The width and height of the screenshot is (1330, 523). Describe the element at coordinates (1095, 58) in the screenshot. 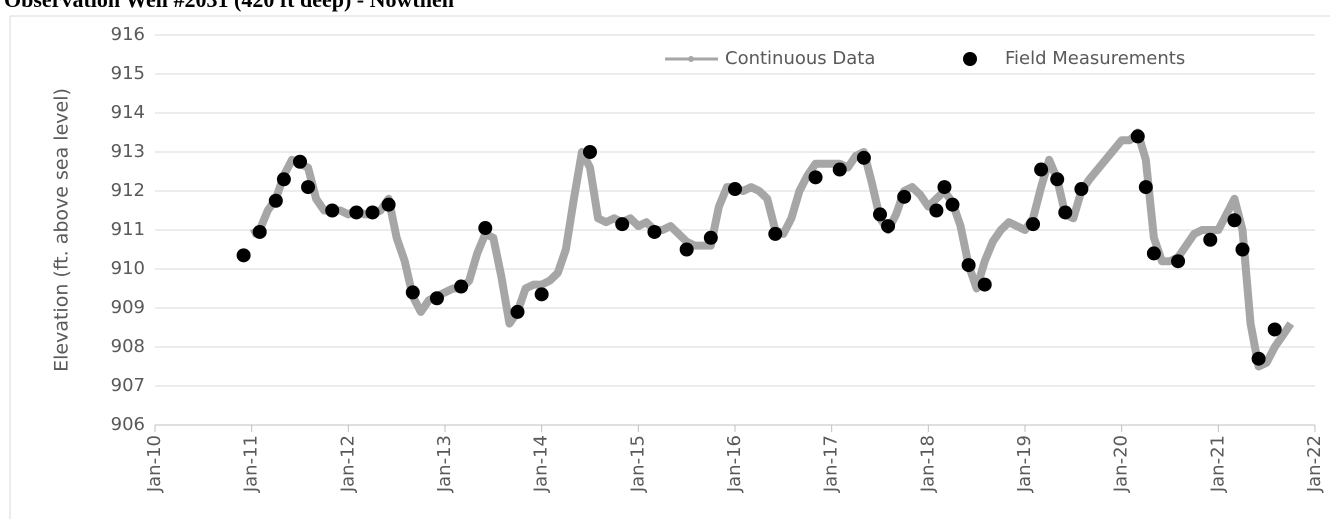

I see `legend-label: Field Measurements` at that location.